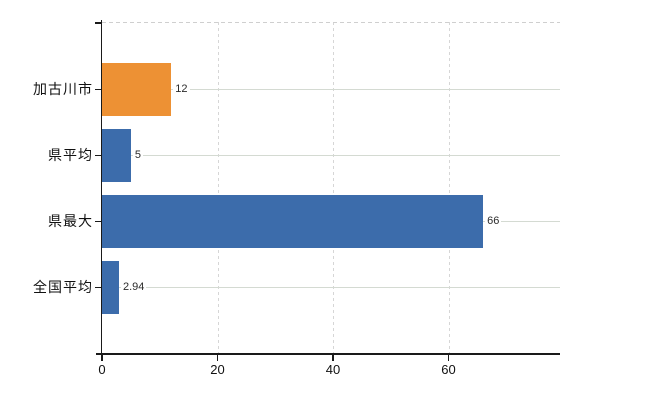  What do you see at coordinates (101, 189) in the screenshot?
I see `y-axis-line` at bounding box center [101, 189].